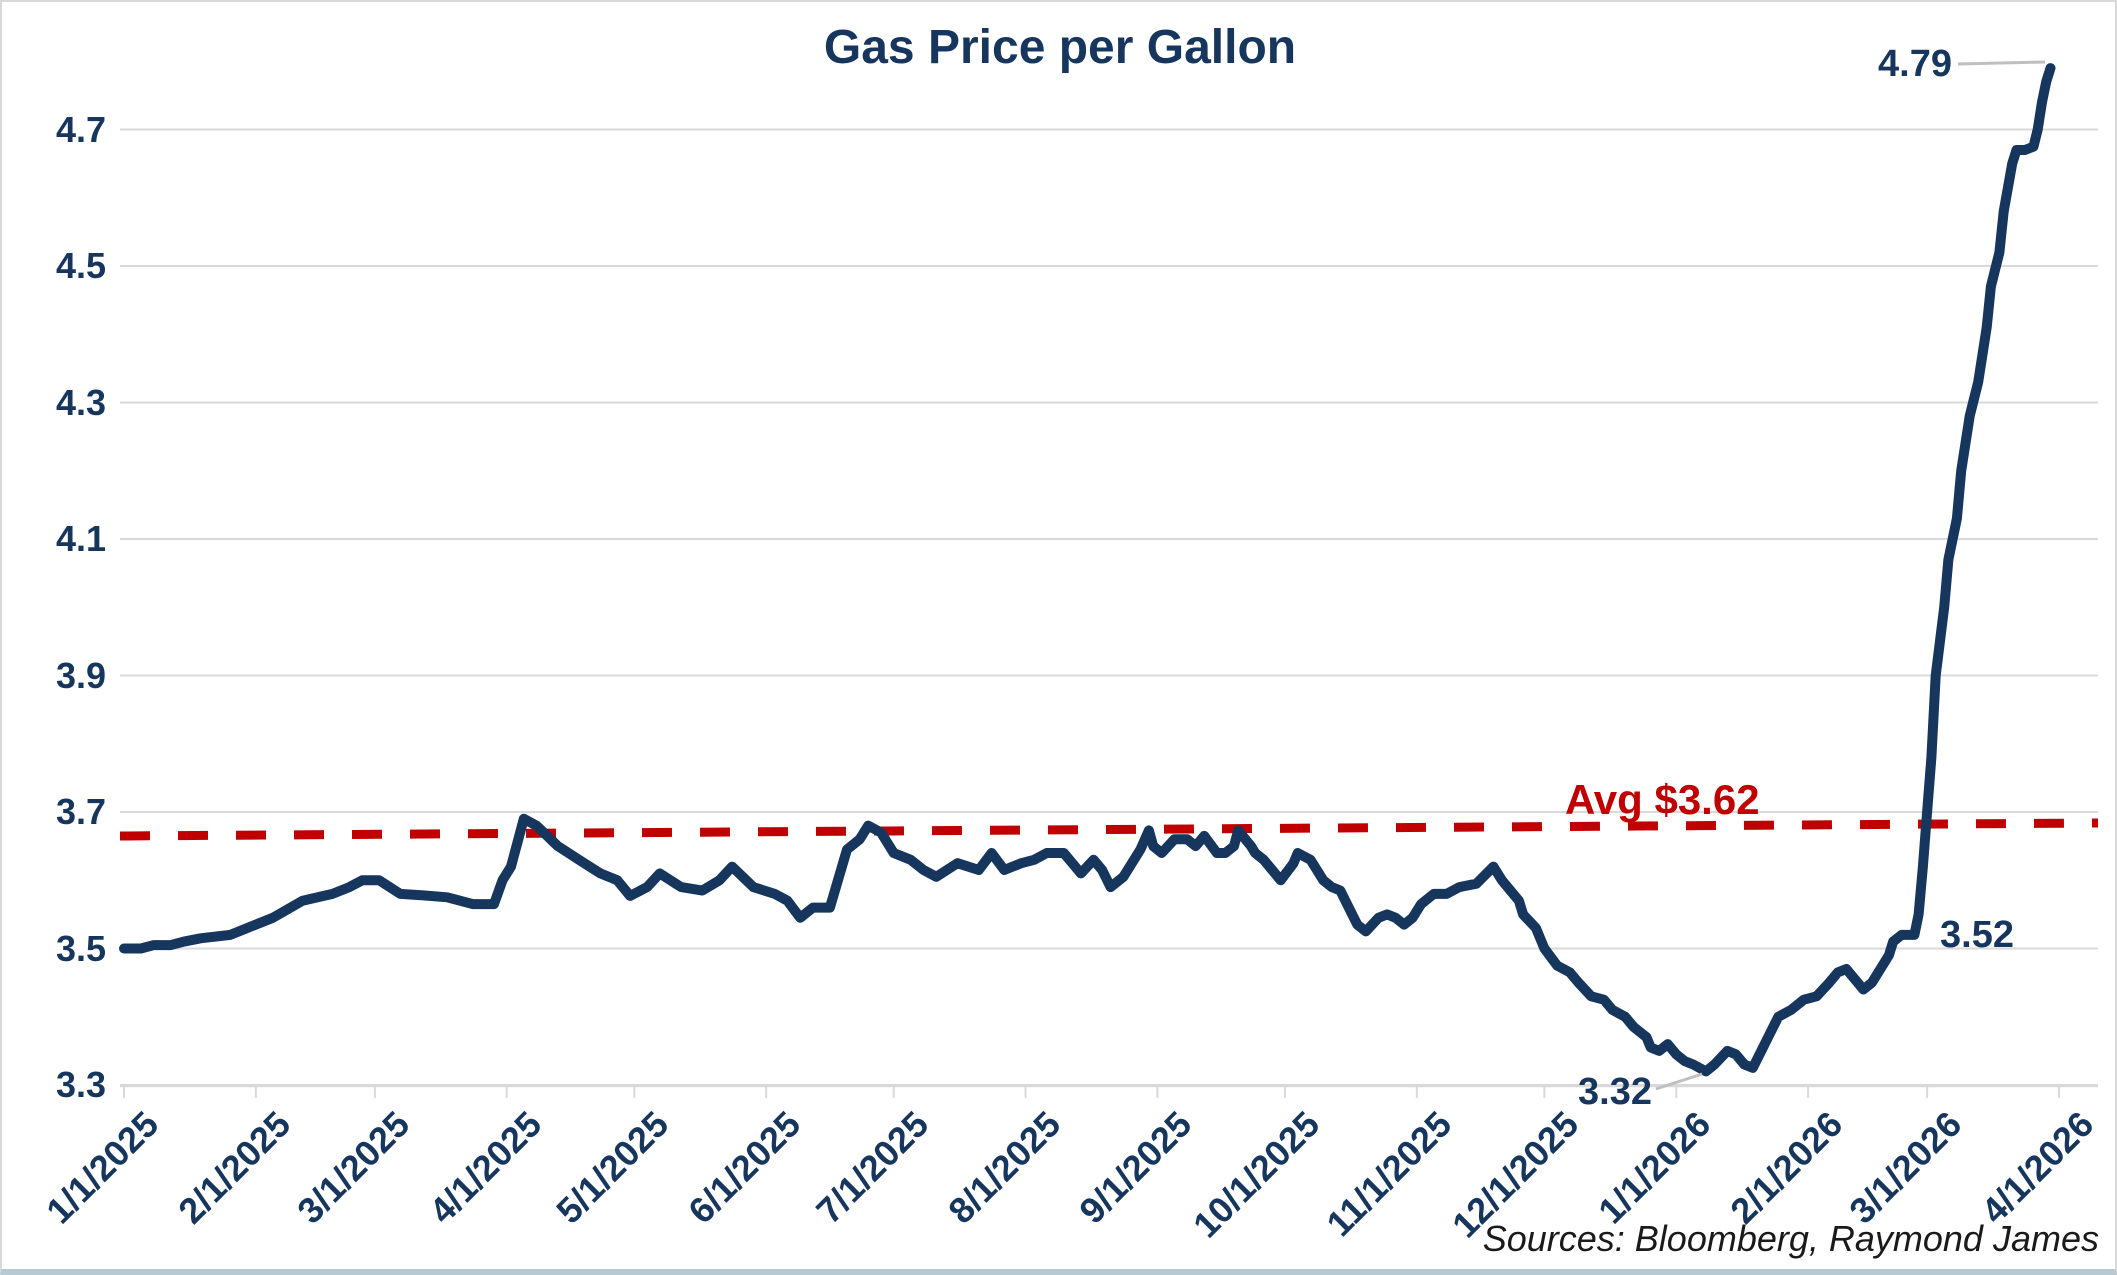  I want to click on average-line, so click(1109, 829).